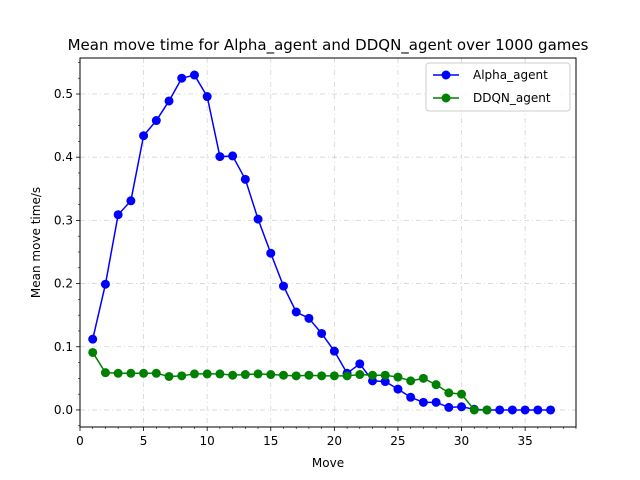 The image size is (640, 480). I want to click on y-tick-label: 0.2, so click(63, 284).